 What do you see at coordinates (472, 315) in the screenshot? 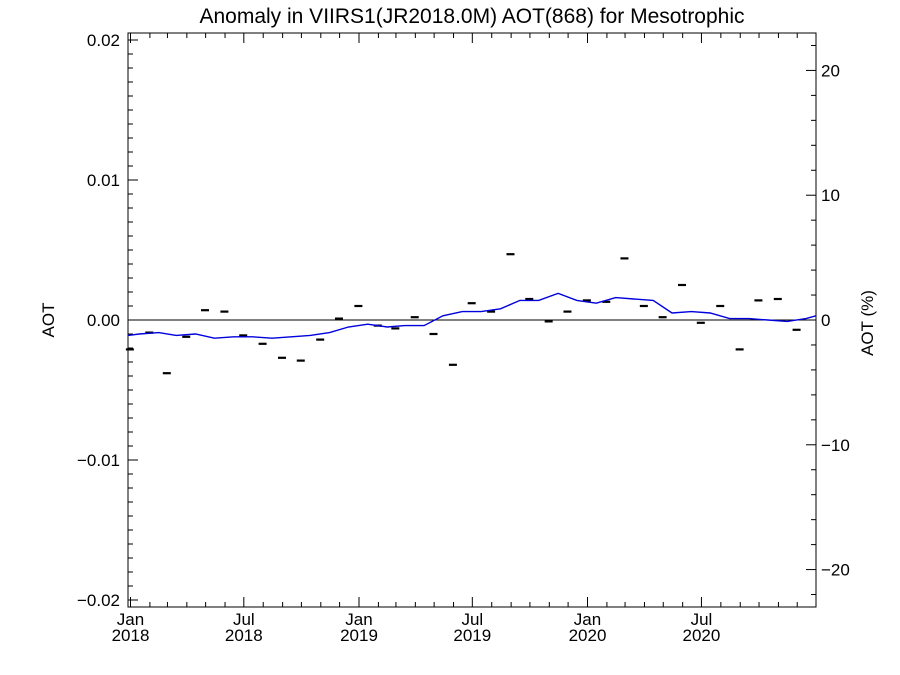
I see `series-line` at bounding box center [472, 315].